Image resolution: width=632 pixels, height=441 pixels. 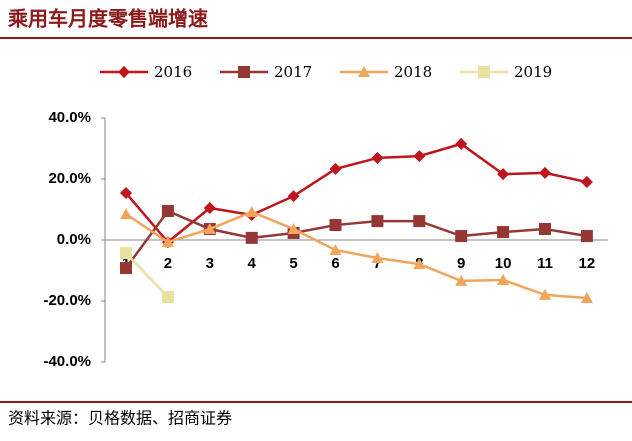 I want to click on x-tick-label: 6, so click(x=335, y=263).